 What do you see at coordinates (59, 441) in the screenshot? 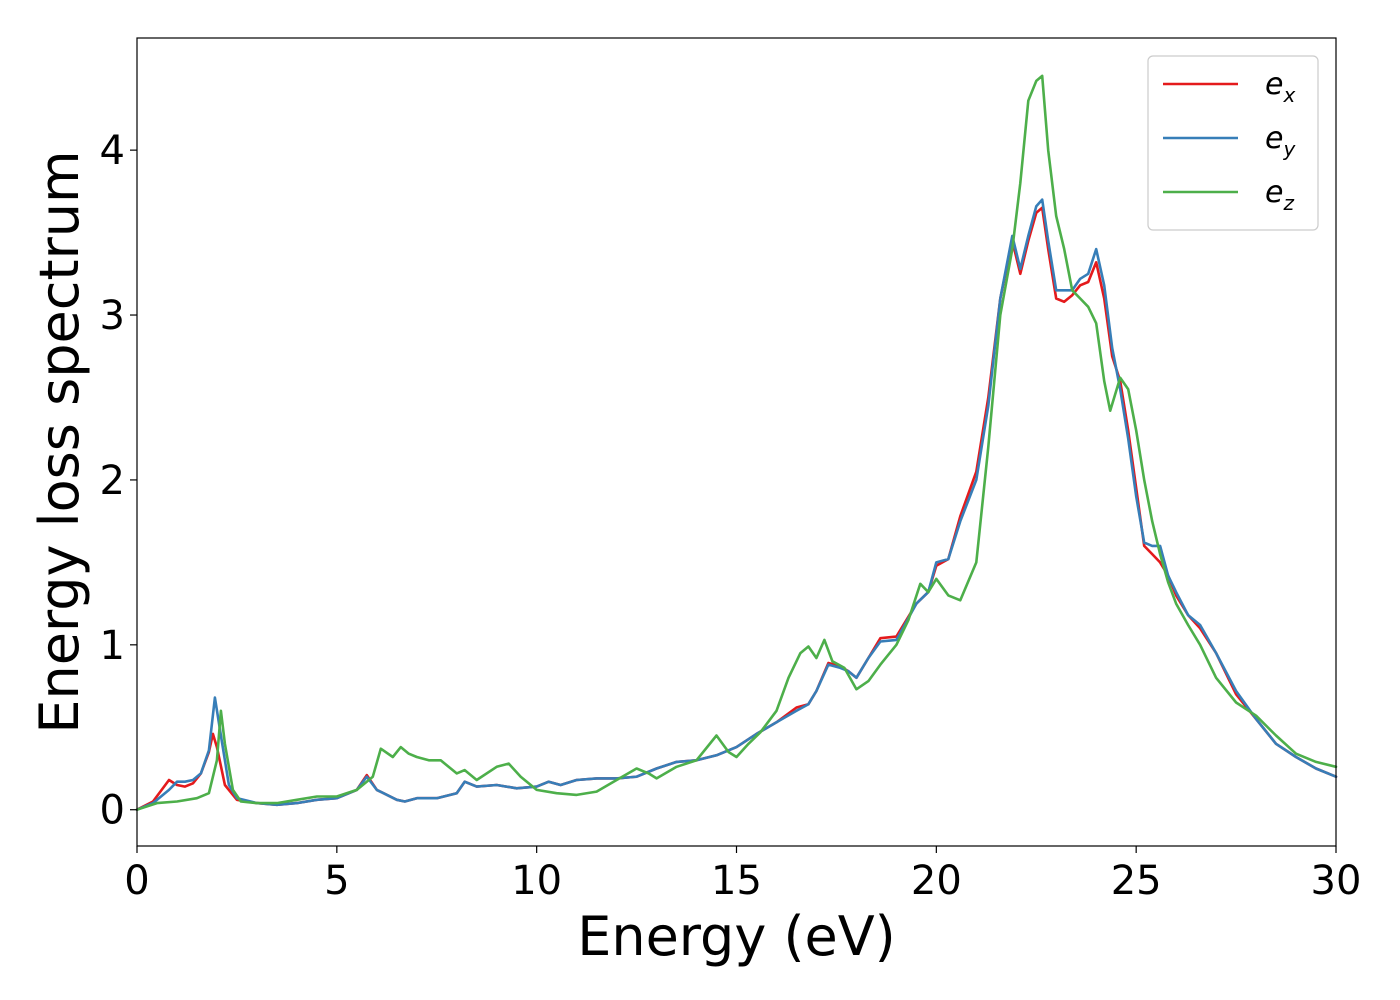
I see `y-axis-title: Energy loss spectrum` at bounding box center [59, 441].